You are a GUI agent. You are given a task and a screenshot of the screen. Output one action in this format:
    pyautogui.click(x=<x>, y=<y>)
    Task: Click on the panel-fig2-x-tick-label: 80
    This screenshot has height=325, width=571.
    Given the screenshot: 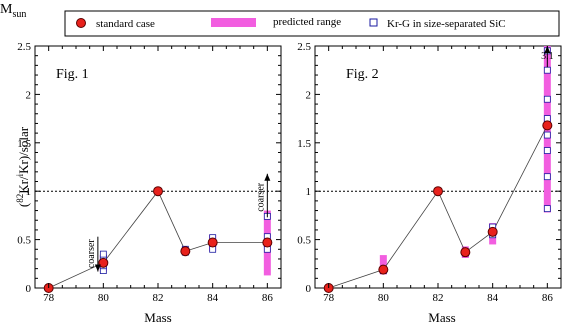 What is the action you would take?
    pyautogui.click(x=384, y=298)
    